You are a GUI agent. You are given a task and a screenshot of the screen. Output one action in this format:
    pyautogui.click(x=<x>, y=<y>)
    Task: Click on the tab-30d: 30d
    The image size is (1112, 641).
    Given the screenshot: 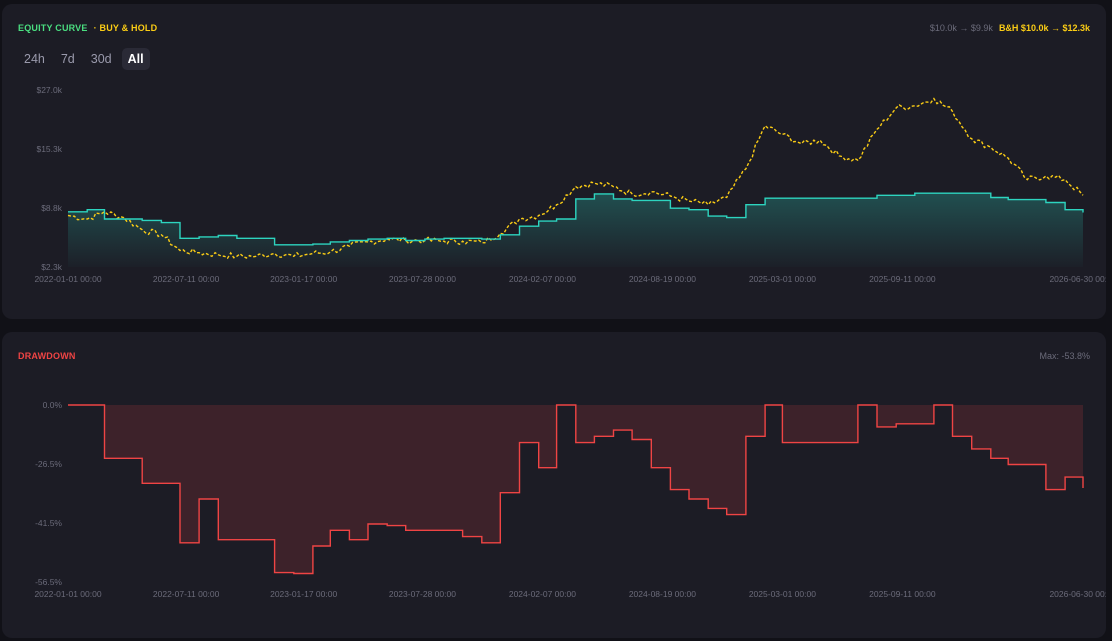 What is the action you would take?
    pyautogui.click(x=101, y=59)
    